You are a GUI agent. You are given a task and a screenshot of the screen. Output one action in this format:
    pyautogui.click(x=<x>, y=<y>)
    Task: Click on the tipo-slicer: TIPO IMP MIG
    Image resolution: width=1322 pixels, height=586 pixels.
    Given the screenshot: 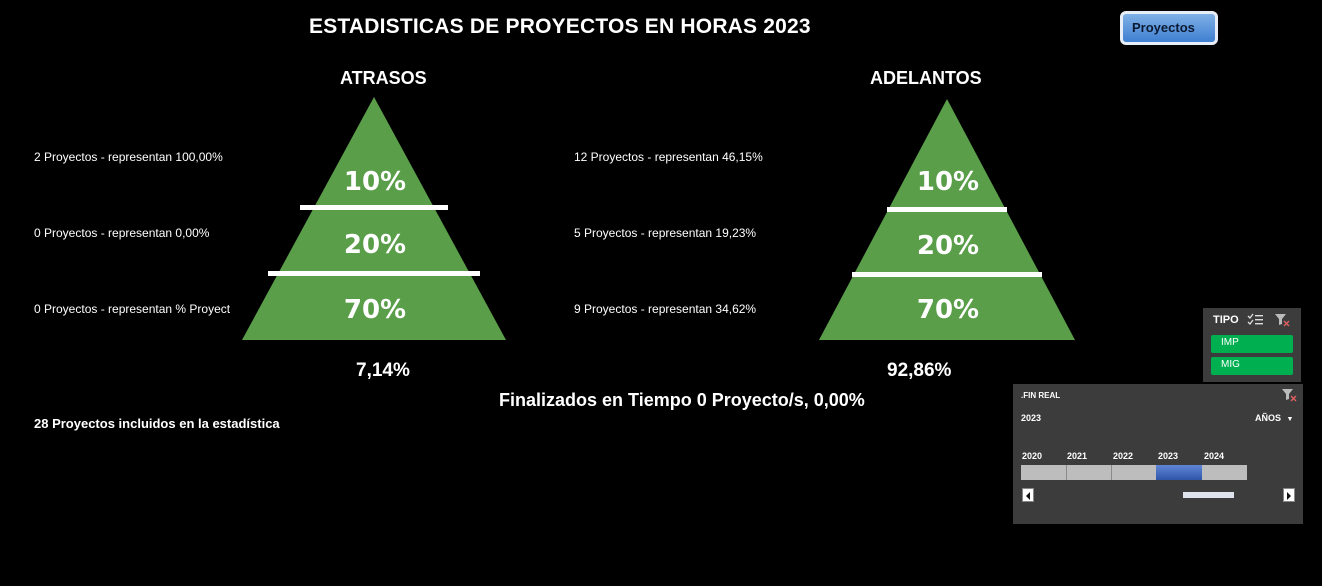 What is the action you would take?
    pyautogui.click(x=1252, y=345)
    